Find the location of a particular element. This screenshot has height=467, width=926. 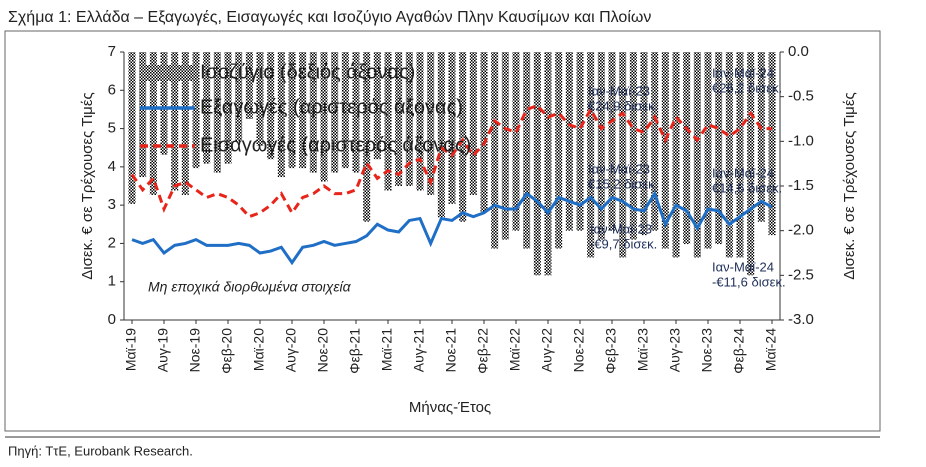

annotation: -€9,7 δισεκ. is located at coordinates (623, 243).